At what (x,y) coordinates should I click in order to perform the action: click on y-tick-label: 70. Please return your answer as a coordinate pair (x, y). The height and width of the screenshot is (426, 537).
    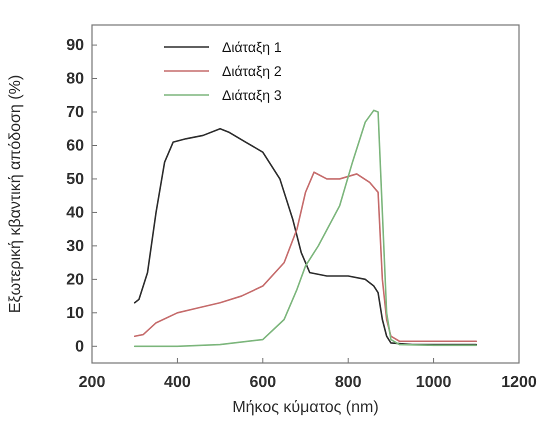
    Looking at the image, I should click on (75, 113).